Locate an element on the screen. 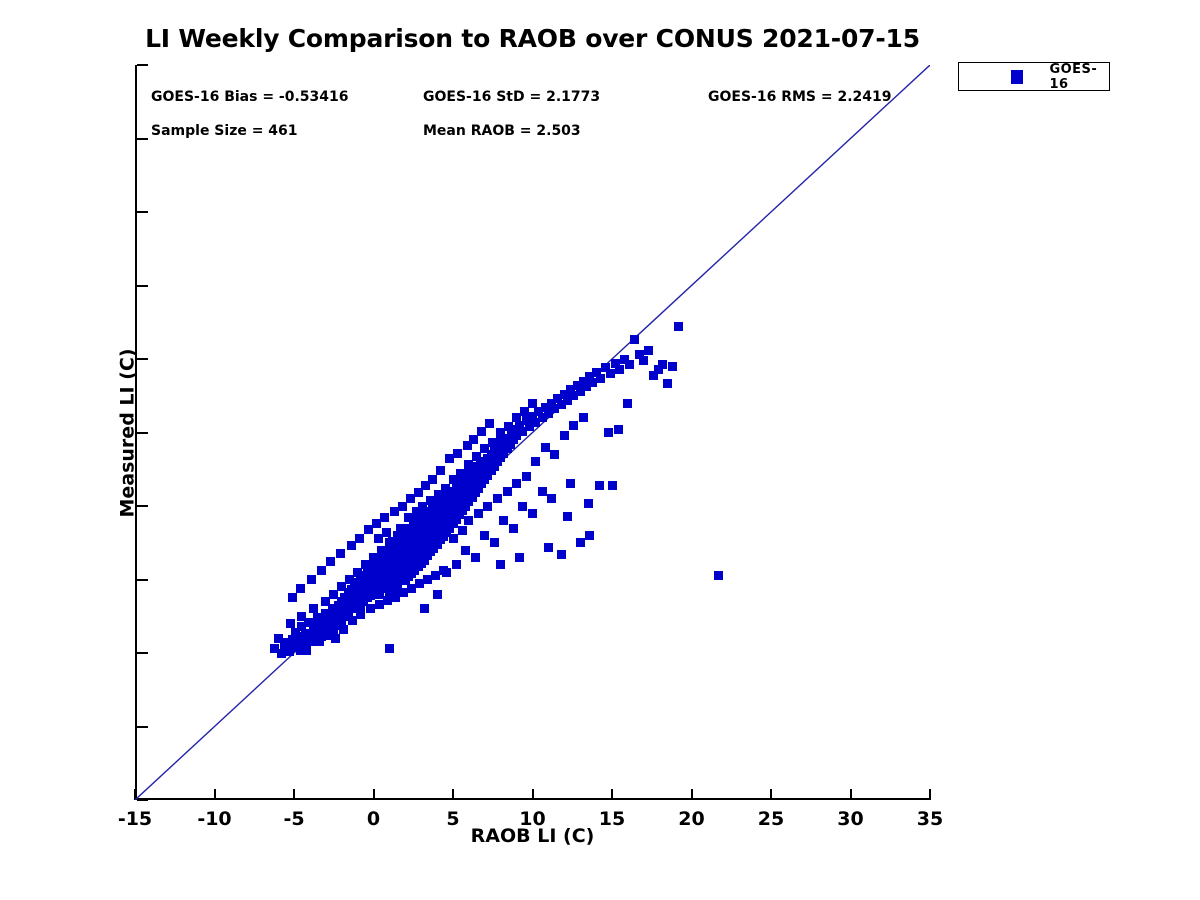  x-tick-label: 25 is located at coordinates (771, 819).